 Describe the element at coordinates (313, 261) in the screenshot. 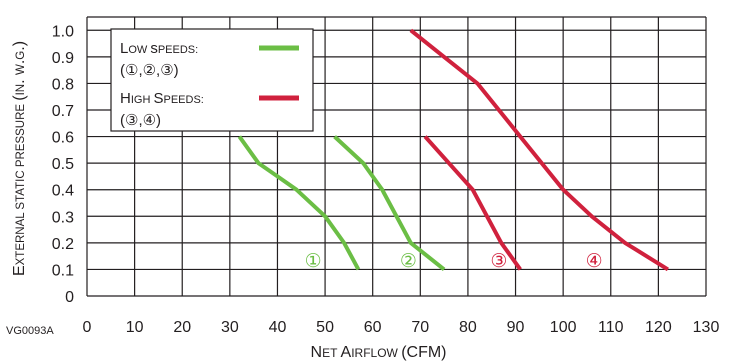

I see `curve-label-1: ①` at that location.